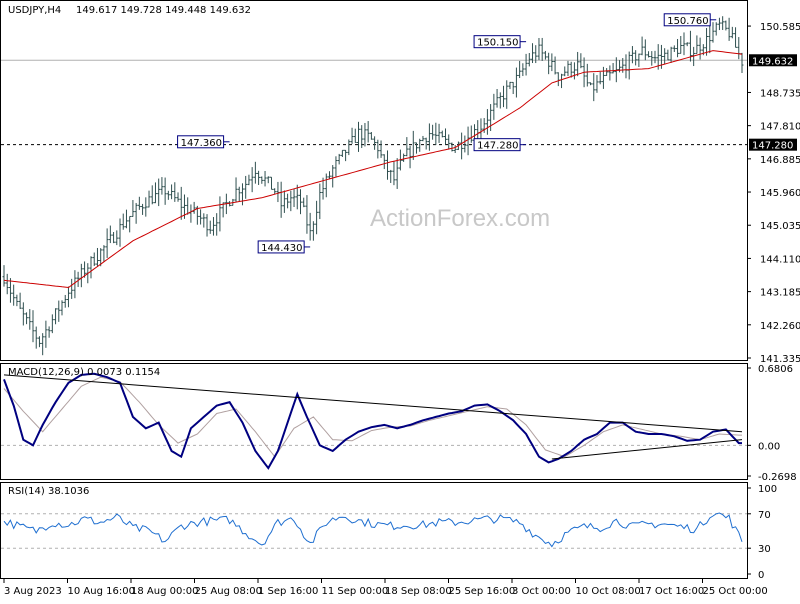  I want to click on price-tag-label: 147.280, so click(772, 146).